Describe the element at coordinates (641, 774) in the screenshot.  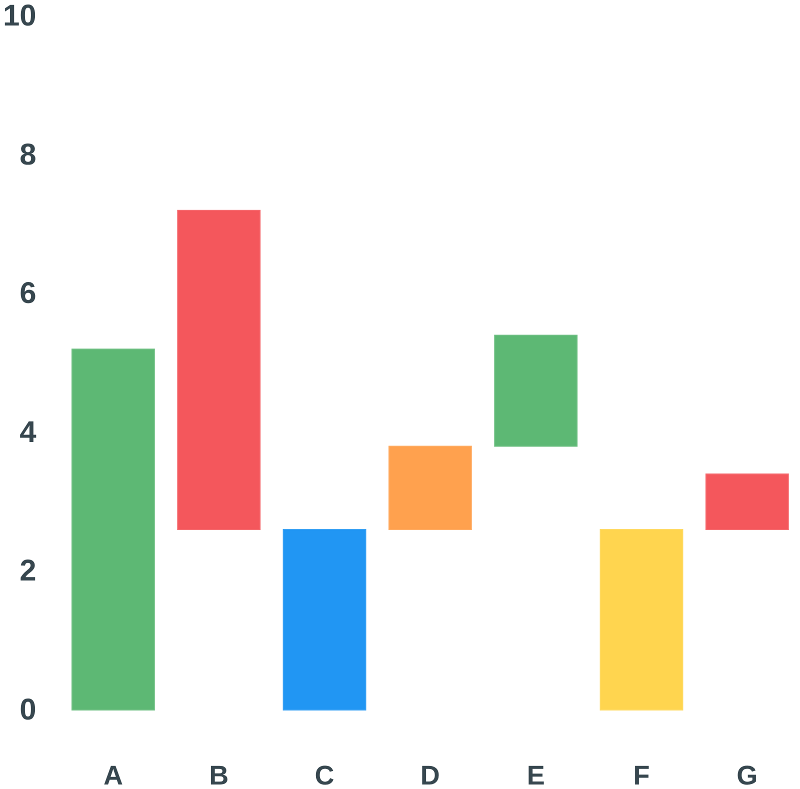
I see `x-tick-label: F` at that location.